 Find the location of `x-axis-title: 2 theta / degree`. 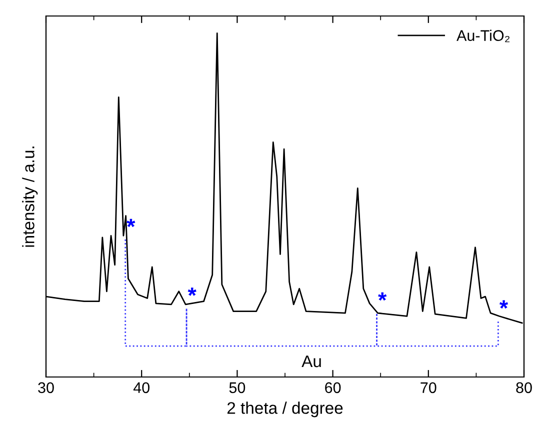

x-axis-title: 2 theta / degree is located at coordinates (285, 410).